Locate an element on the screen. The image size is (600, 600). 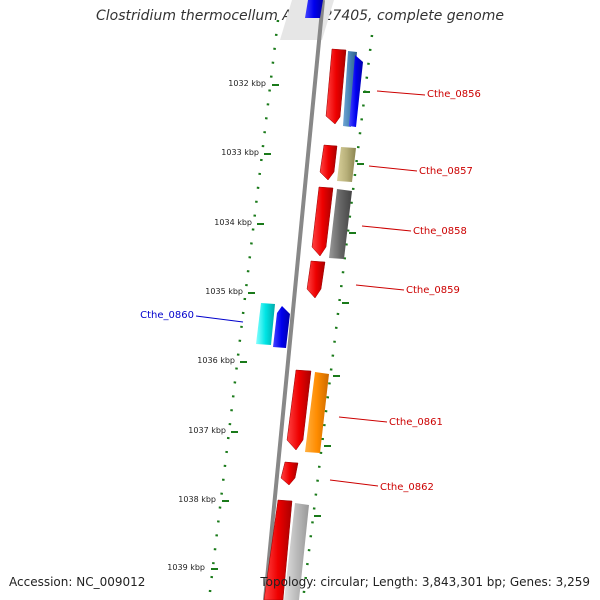
tick-label: 1034 kbp is located at coordinates (233, 222).